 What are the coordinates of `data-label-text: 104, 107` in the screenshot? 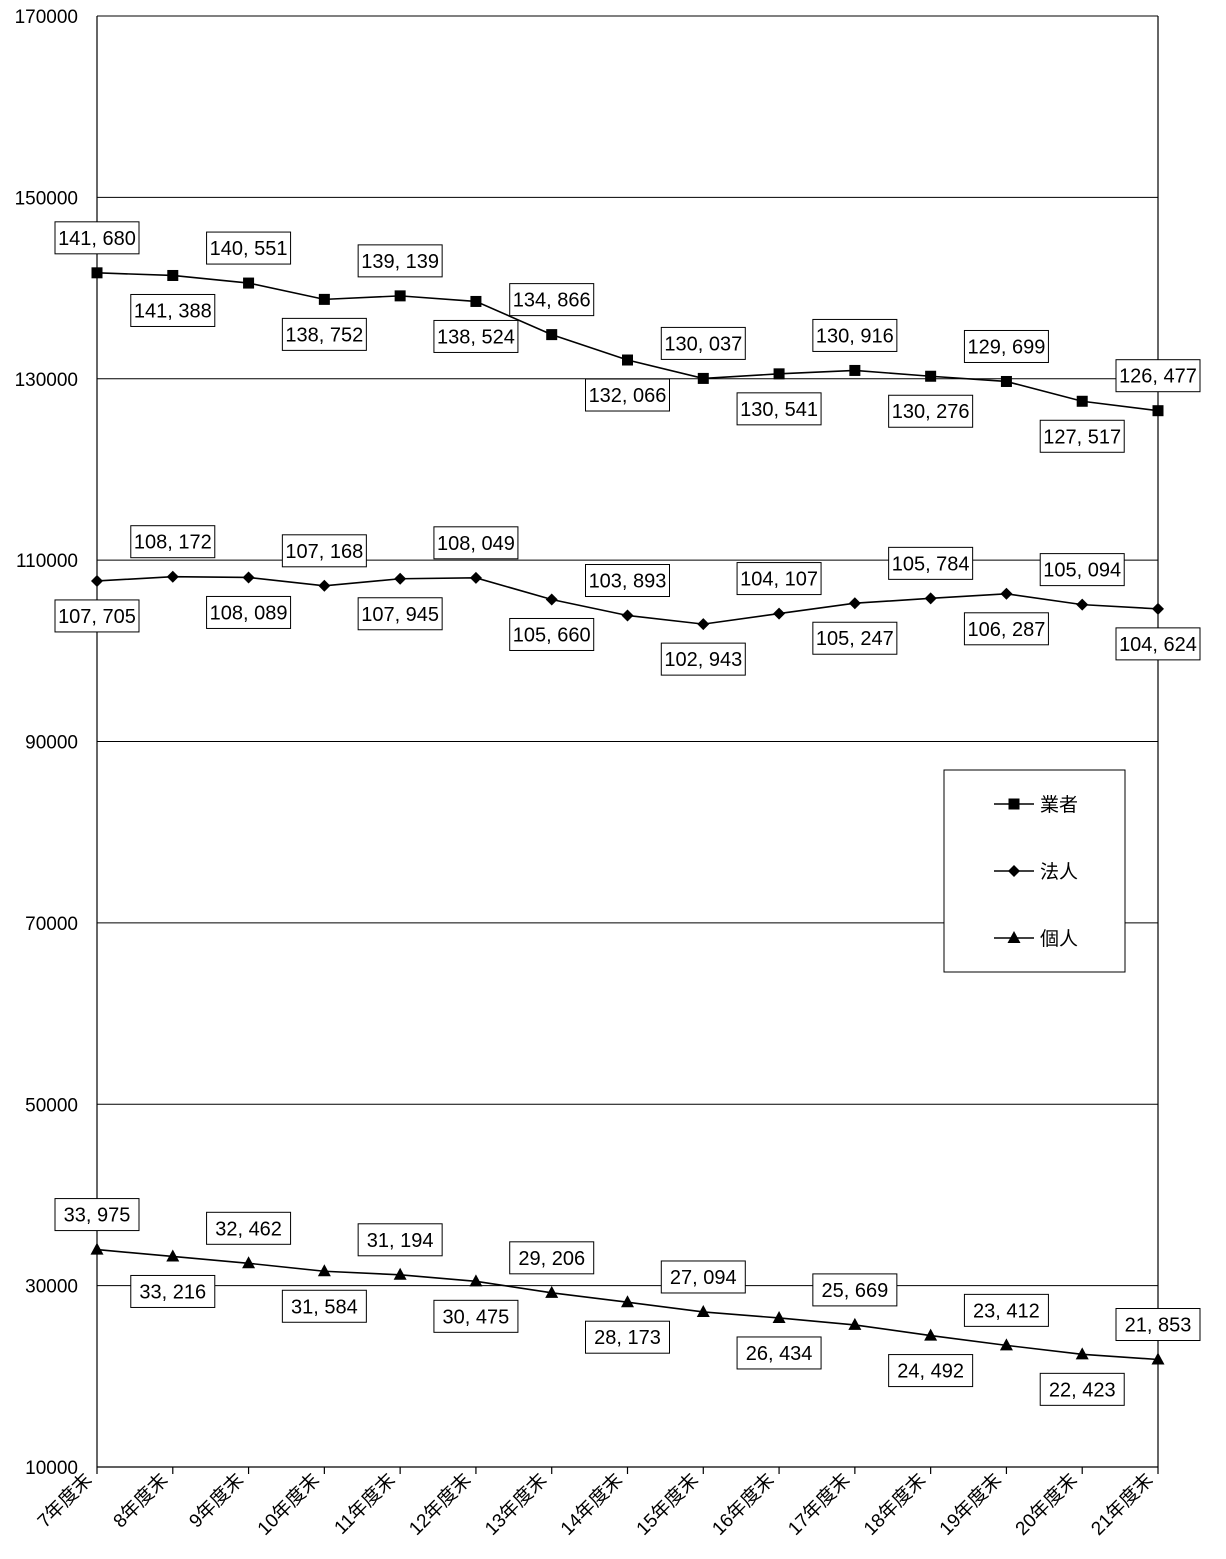 It's located at (779, 580).